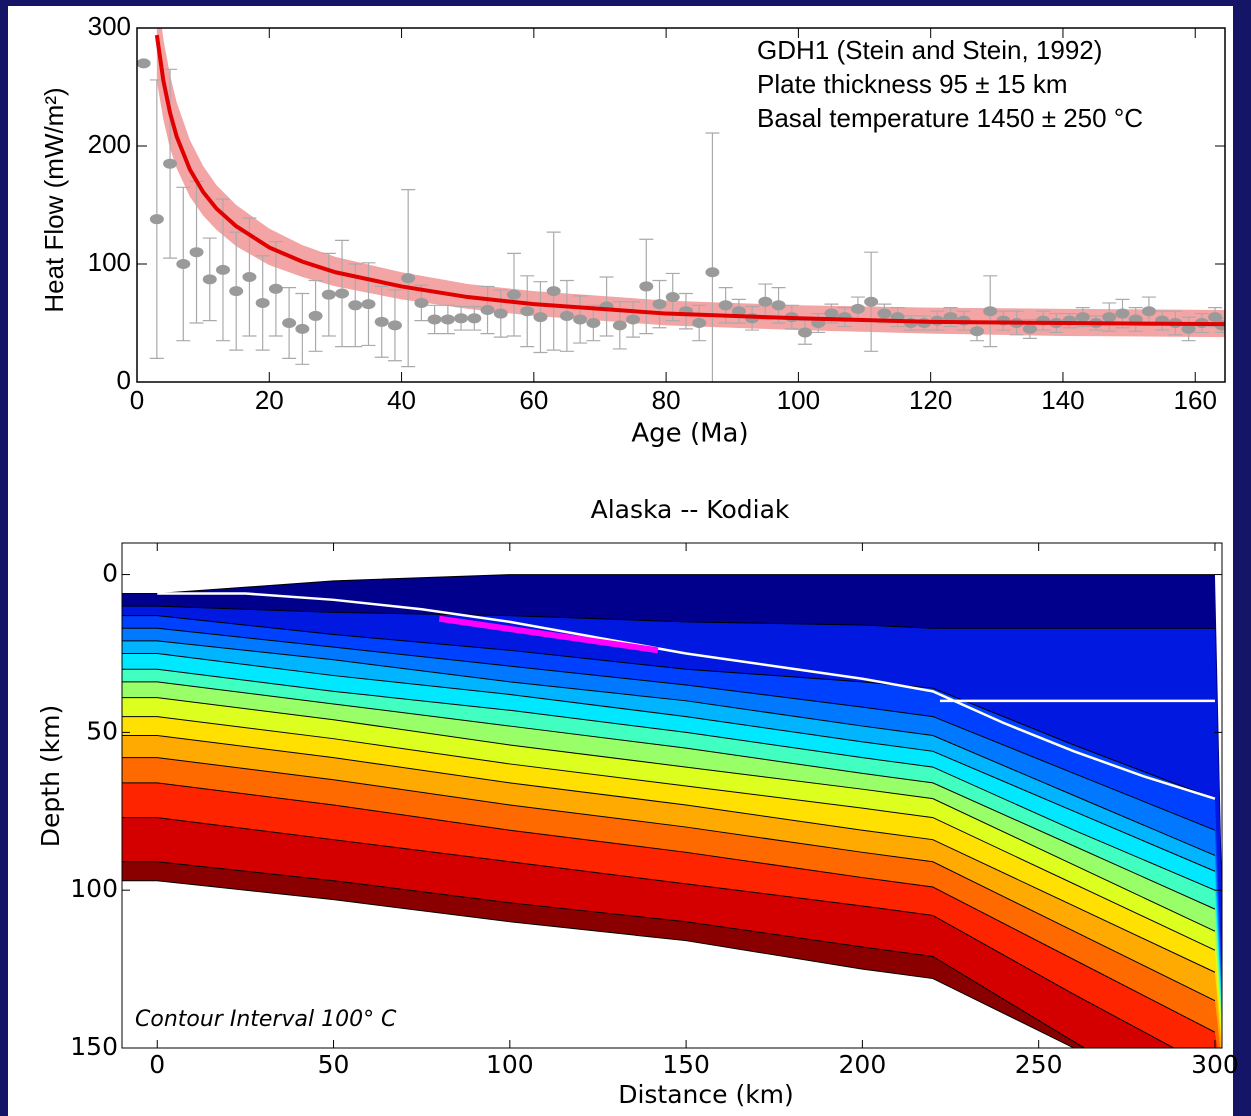 This screenshot has height=1116, width=1251. I want to click on x-tick-label: 120, so click(930, 400).